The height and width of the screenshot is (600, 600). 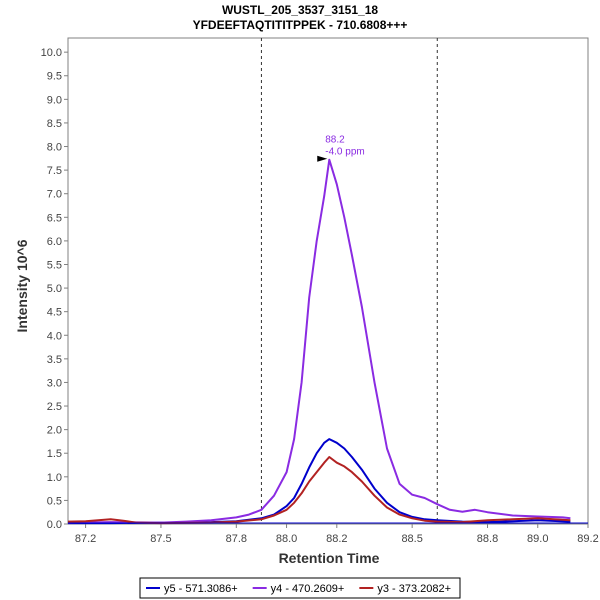 I want to click on peak-arrow, so click(x=322, y=158).